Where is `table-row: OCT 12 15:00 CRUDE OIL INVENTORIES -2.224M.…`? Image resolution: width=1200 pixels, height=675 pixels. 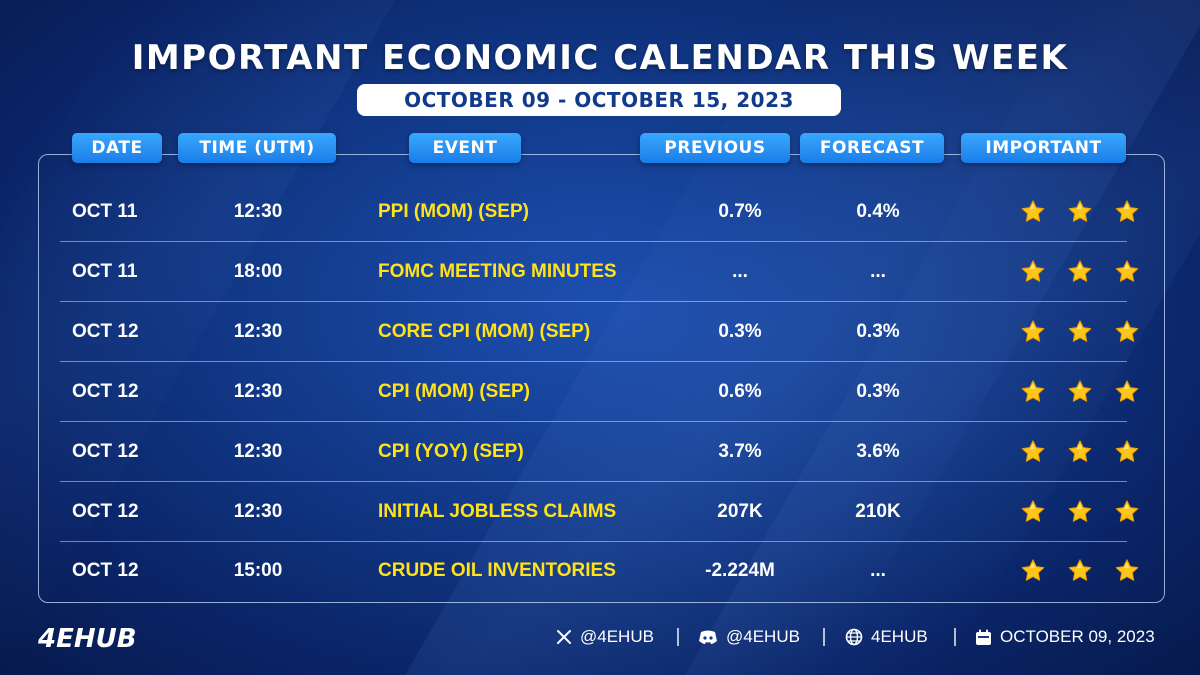 table-row: OCT 12 15:00 CRUDE OIL INVENTORIES -2.224M.… is located at coordinates (601, 571).